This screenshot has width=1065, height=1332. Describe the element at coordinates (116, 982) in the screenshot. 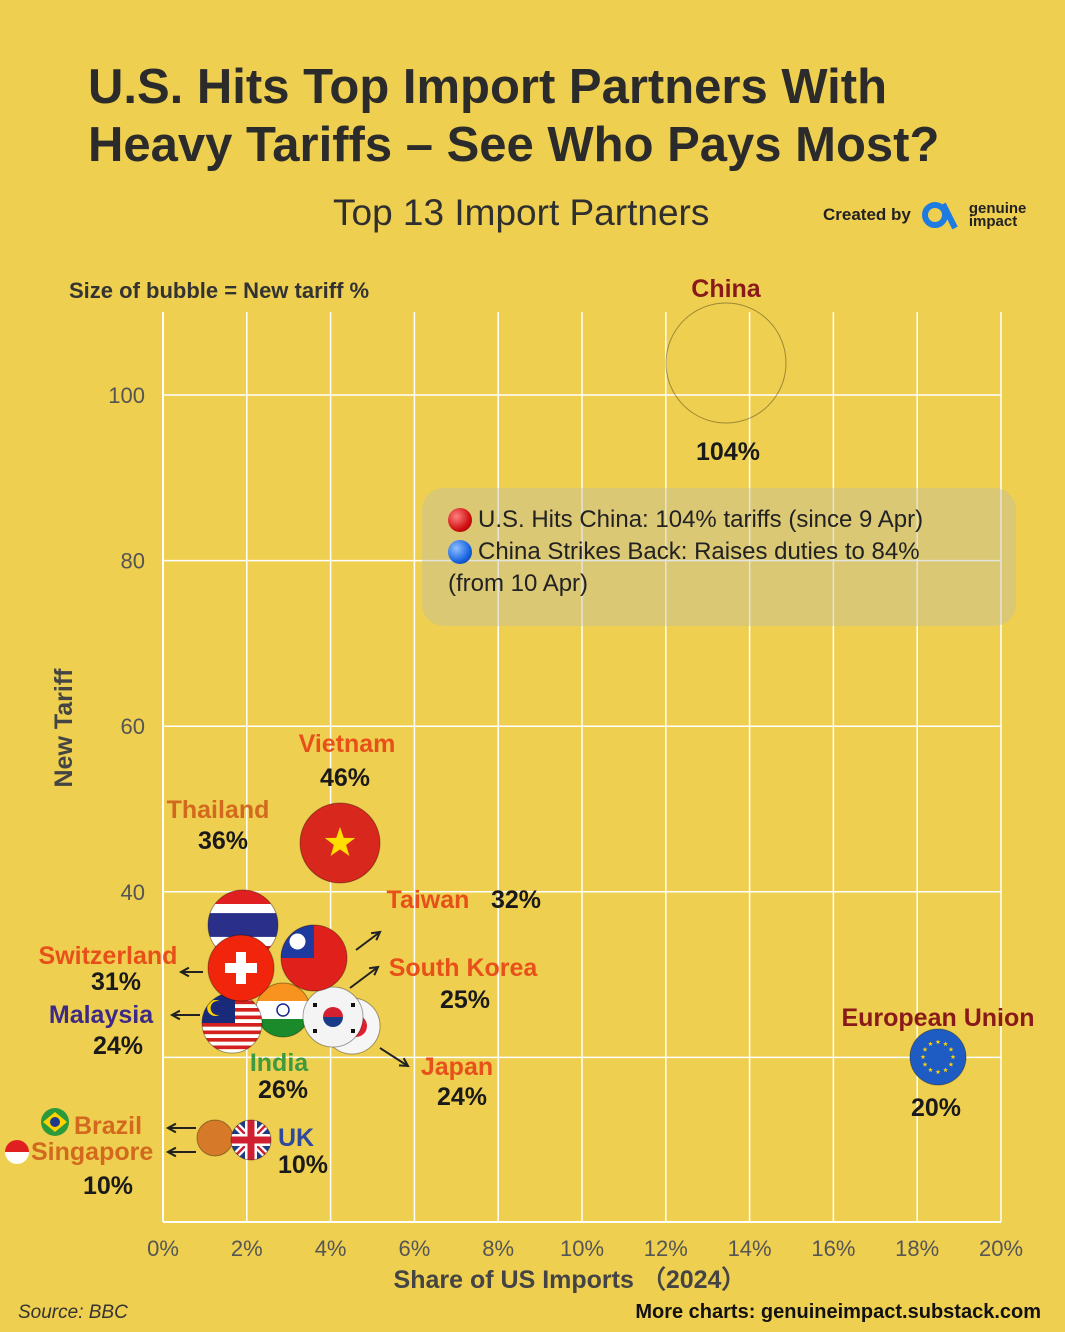

I see `switzerland-tariff-label: 31%` at that location.